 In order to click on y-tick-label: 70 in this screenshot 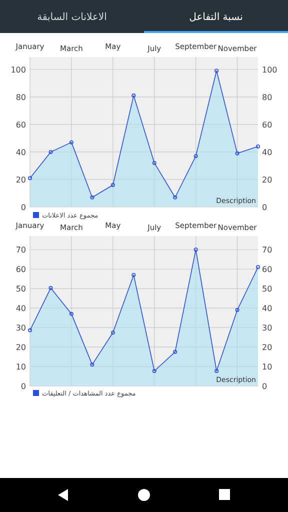, I will do `click(21, 250)`.